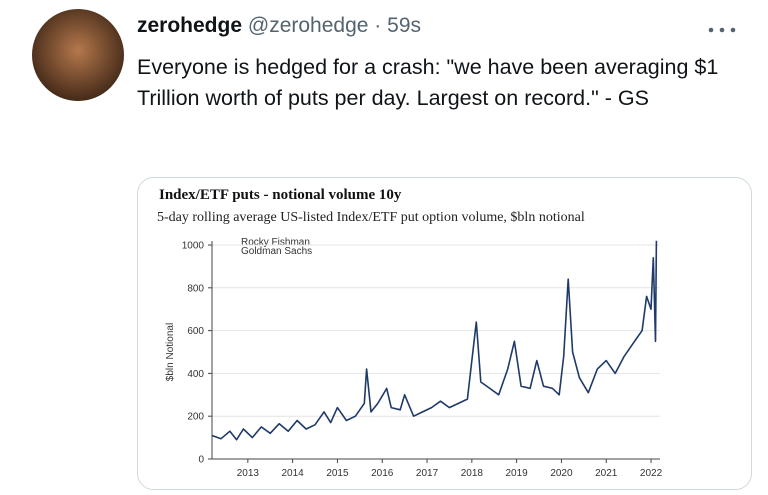 The image size is (768, 495). Describe the element at coordinates (193, 246) in the screenshot. I see `y-tick-label: 1000` at that location.